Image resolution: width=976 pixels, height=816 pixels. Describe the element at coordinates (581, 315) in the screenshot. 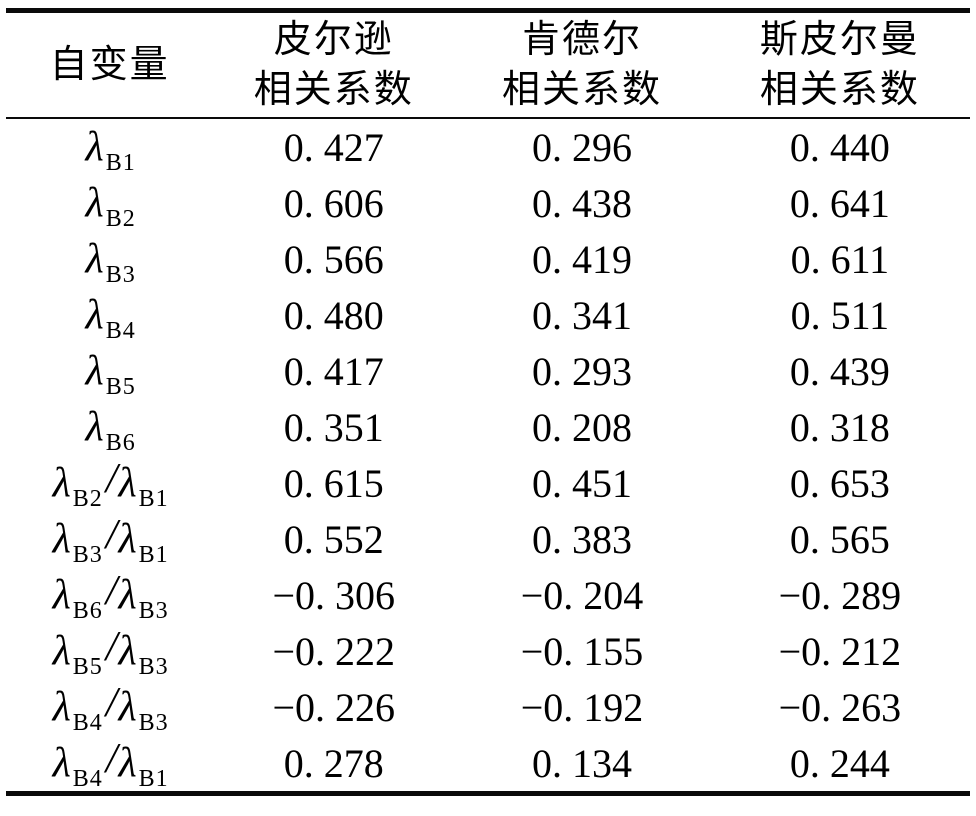

I see `kendall-value: 0. 341` at that location.